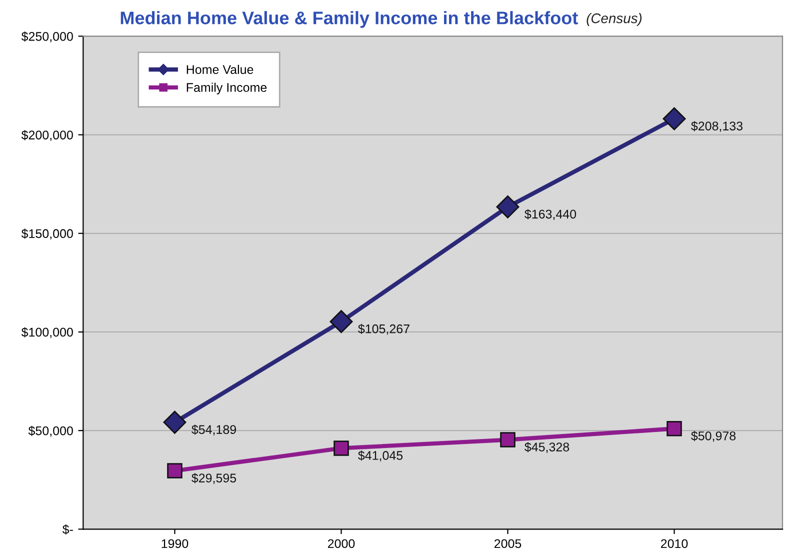  What do you see at coordinates (47, 332) in the screenshot?
I see `y-tick-label: $100,000` at bounding box center [47, 332].